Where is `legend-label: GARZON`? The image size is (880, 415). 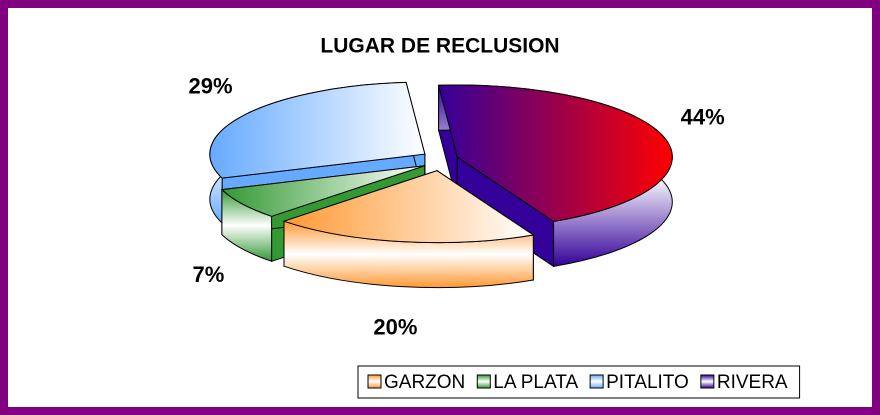
legend-label: GARZON is located at coordinates (424, 382).